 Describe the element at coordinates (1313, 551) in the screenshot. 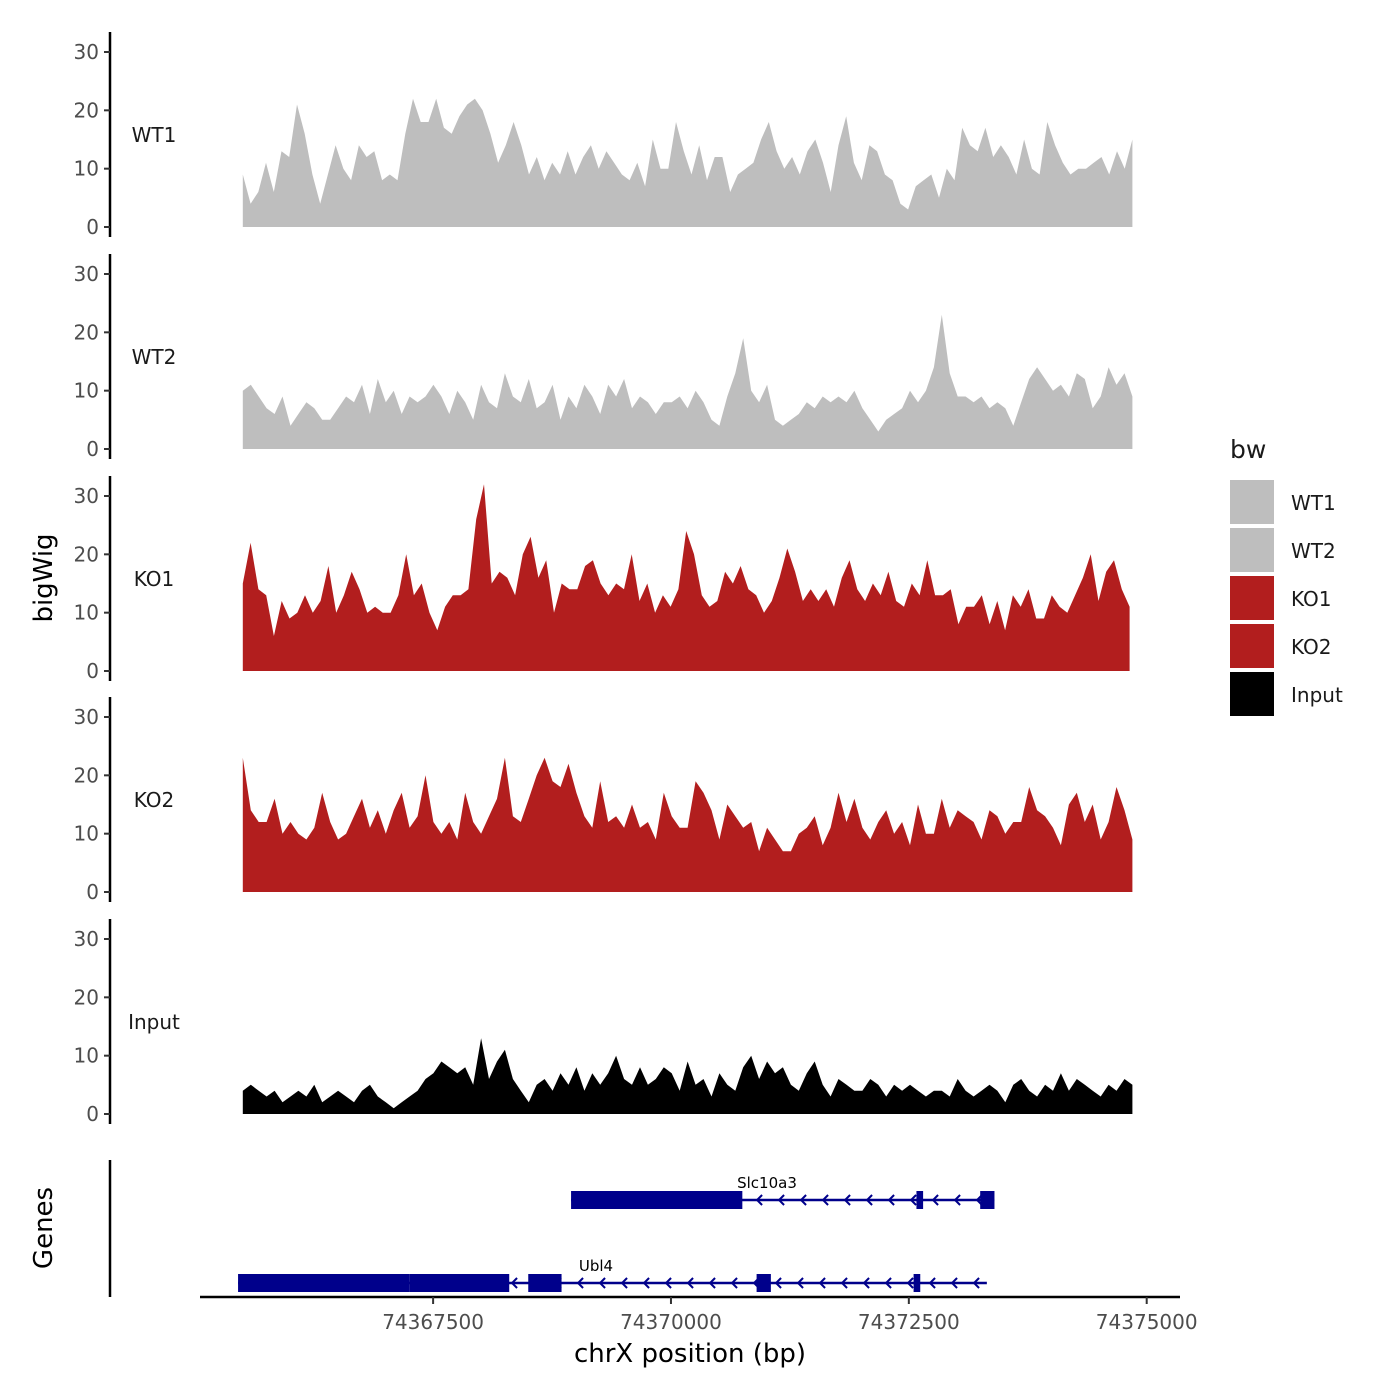

I see `legend-label: WT2` at that location.